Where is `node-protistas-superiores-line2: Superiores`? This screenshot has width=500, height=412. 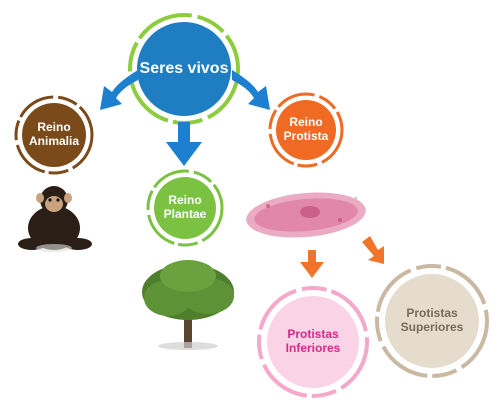
node-protistas-superiores-line2: Superiores is located at coordinates (432, 327).